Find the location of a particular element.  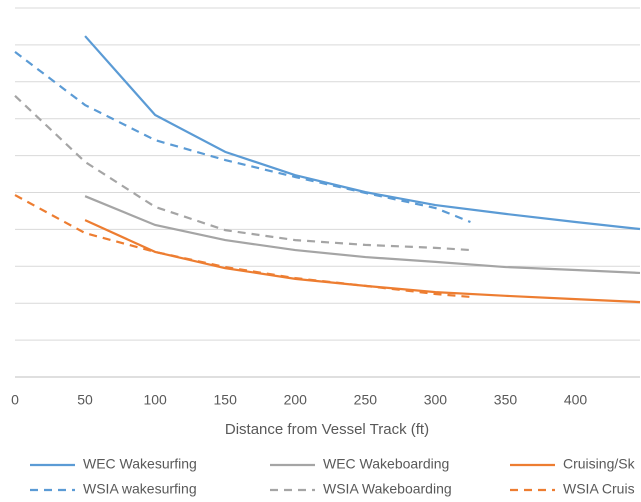

x-tick-label: 300 is located at coordinates (436, 400).